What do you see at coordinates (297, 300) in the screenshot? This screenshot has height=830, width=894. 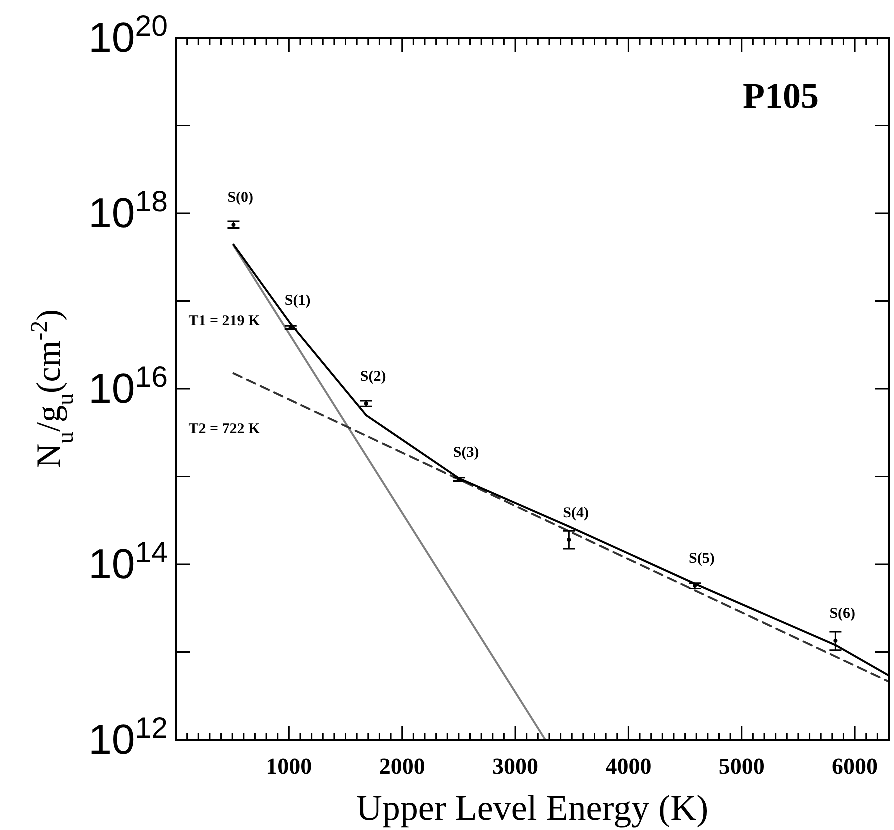 I see `annotation: S(1)` at bounding box center [297, 300].